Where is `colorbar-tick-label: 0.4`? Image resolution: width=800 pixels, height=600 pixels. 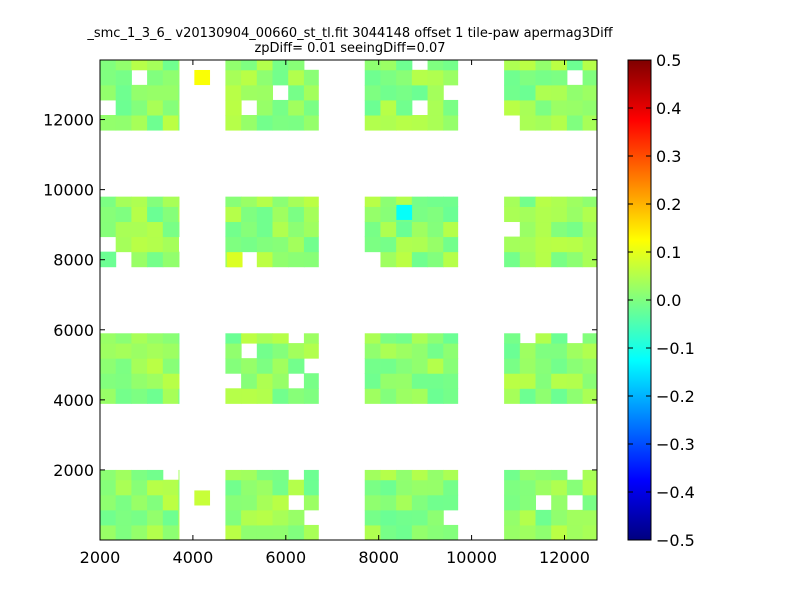 colorbar-tick-label: 0.4 is located at coordinates (668, 108).